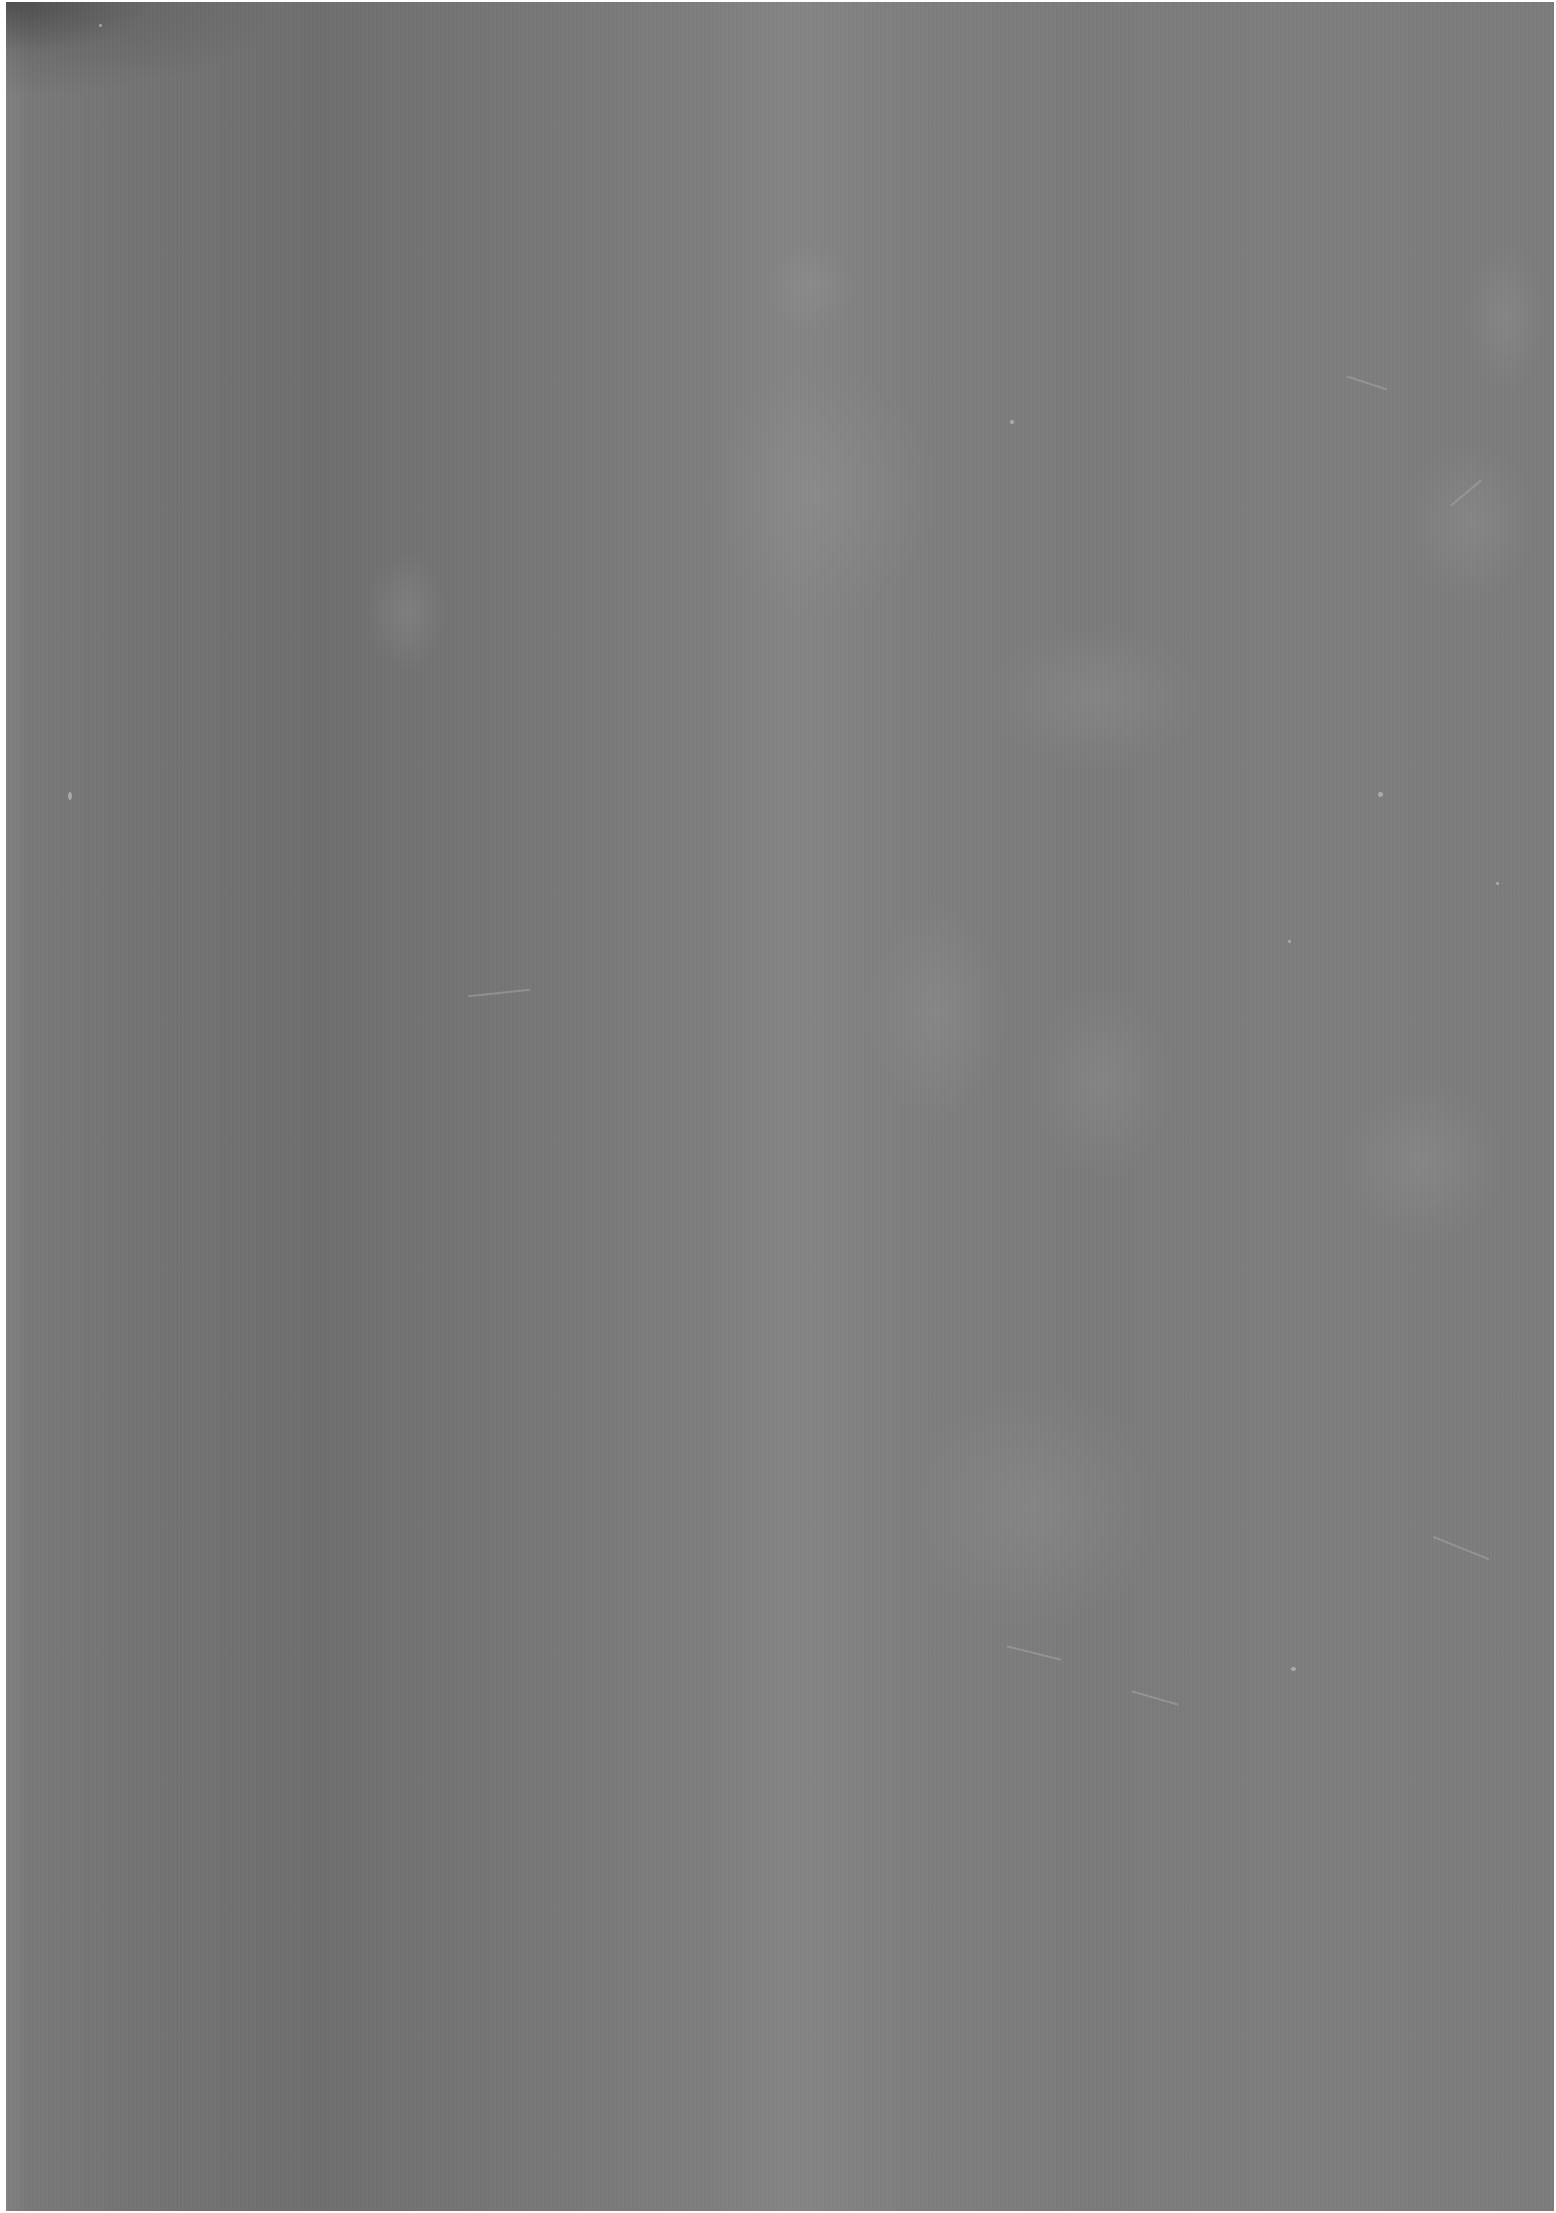 This screenshot has height=2213, width=1556. Describe the element at coordinates (136, 47) in the screenshot. I see `top-left-corner-shadow` at that location.